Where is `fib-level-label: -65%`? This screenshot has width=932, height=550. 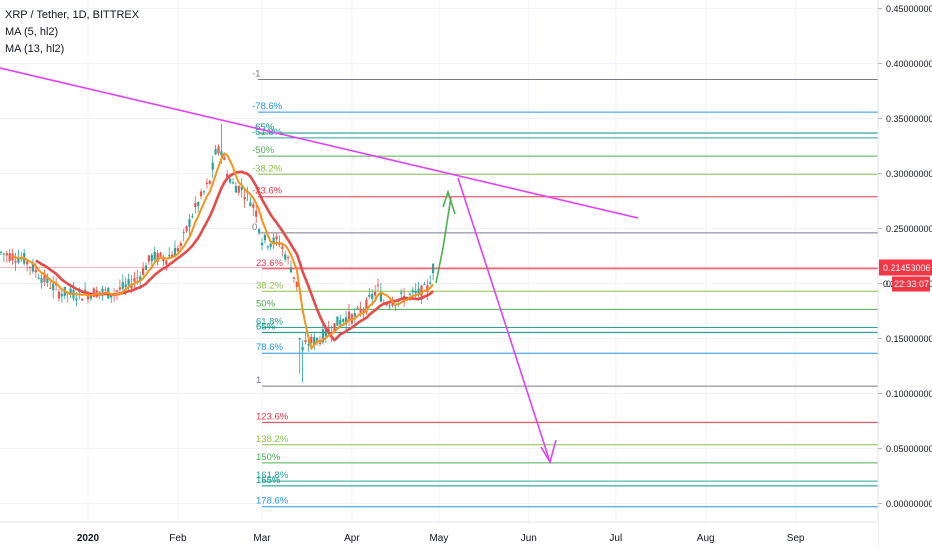
fib-level-label: -65% is located at coordinates (263, 127).